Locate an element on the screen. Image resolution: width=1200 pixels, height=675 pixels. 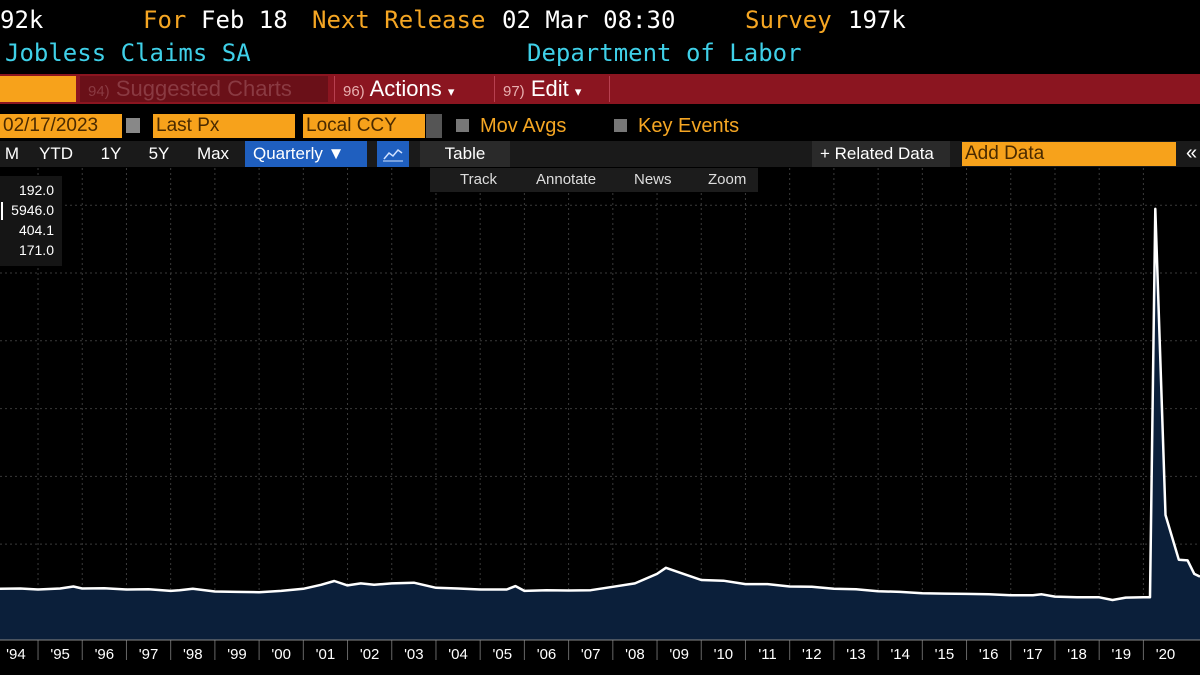
edit-menu: 97) Edit ▾ is located at coordinates (552, 89).